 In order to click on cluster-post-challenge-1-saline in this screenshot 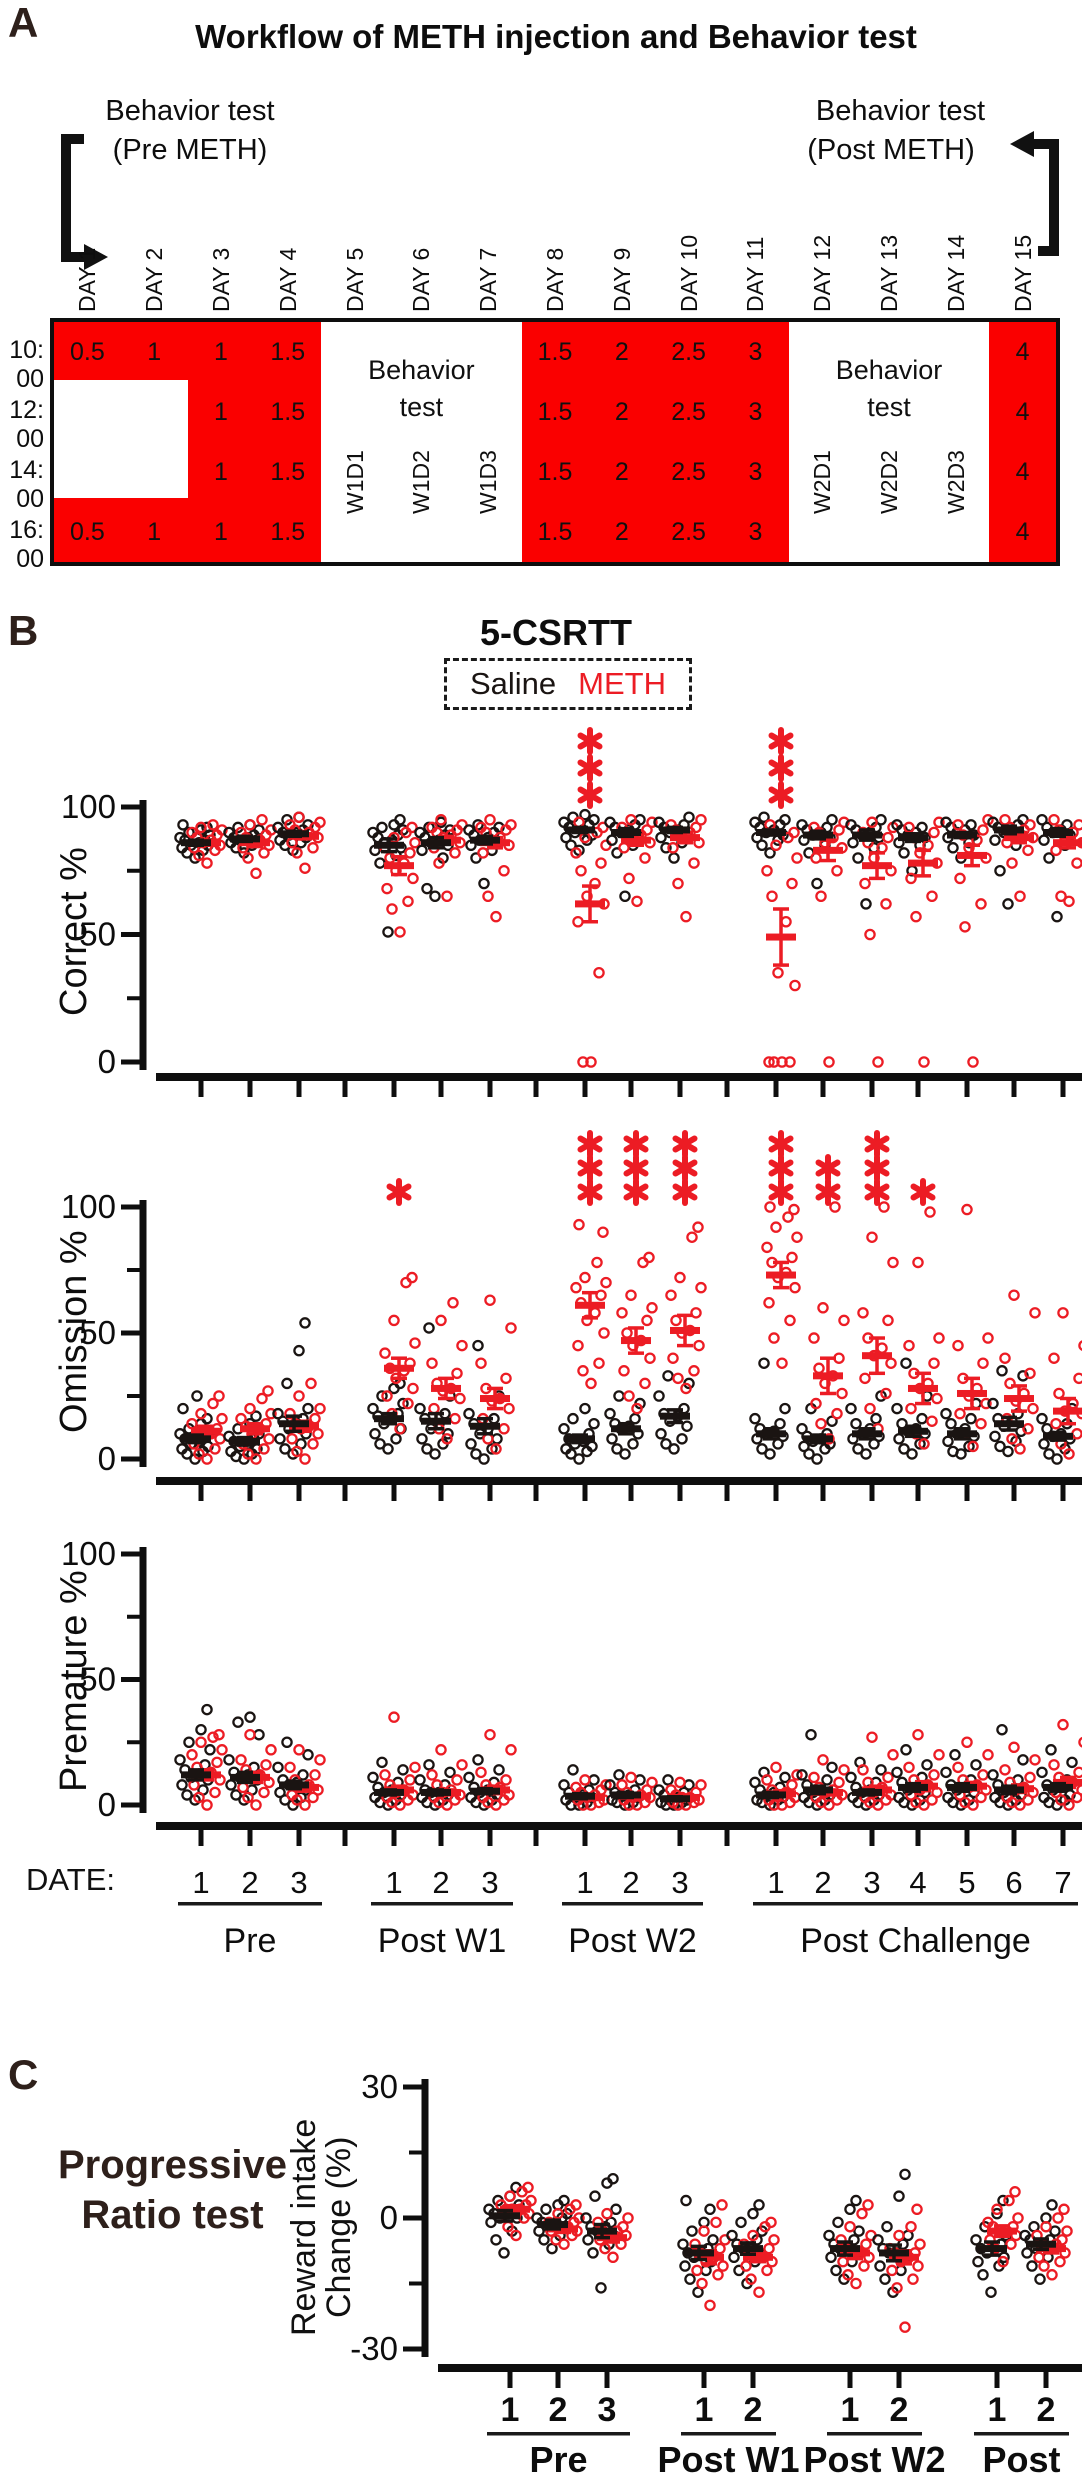, I will do `click(770, 1408)`.